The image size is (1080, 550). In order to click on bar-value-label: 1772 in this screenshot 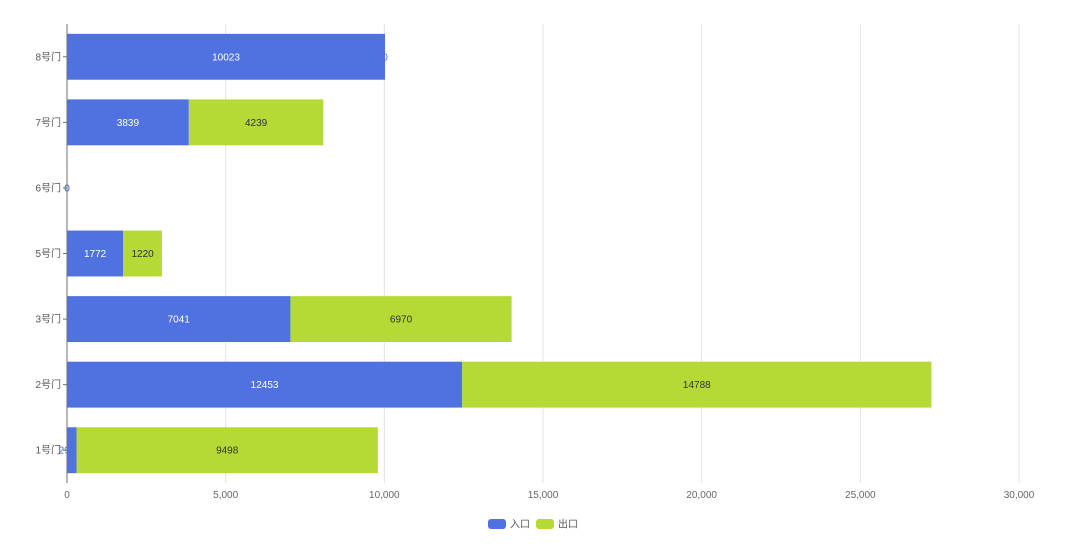, I will do `click(95, 254)`.